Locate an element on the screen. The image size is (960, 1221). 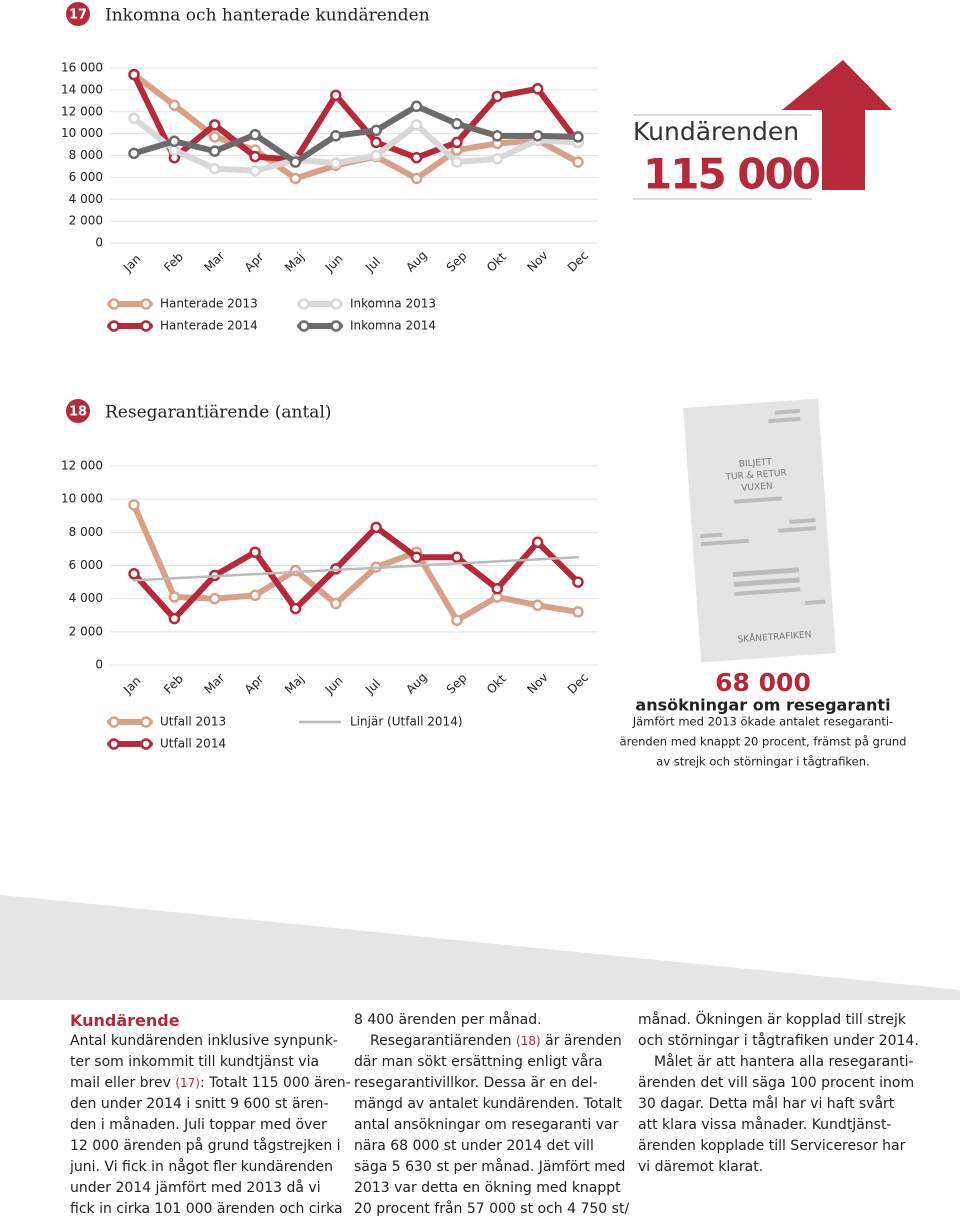
x-tick-label: Apr is located at coordinates (254, 262).